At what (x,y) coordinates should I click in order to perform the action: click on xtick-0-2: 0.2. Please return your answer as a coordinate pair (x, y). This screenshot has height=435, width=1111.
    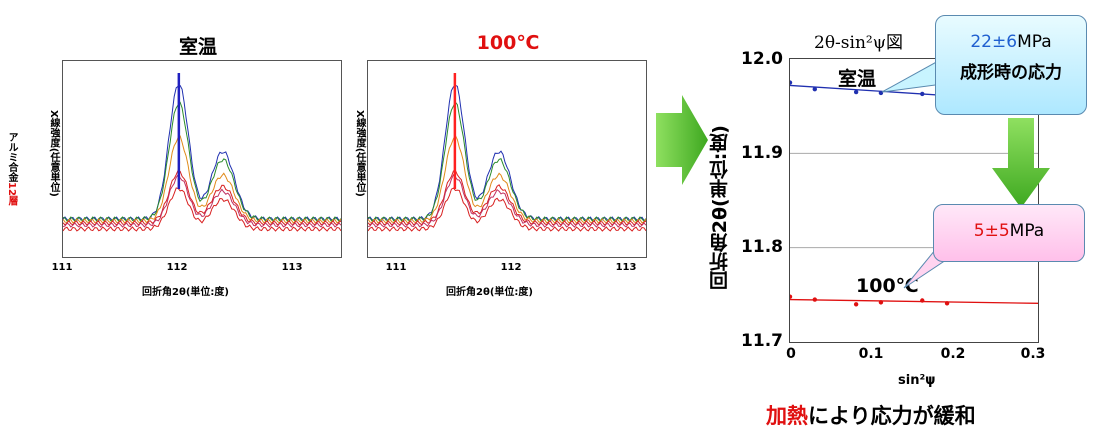
    Looking at the image, I should click on (953, 354).